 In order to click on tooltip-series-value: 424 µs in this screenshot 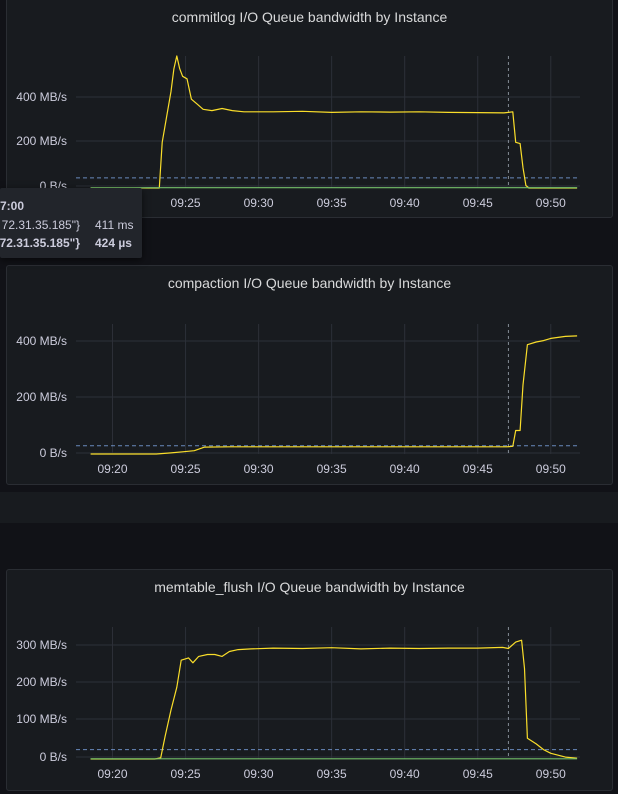, I will do `click(113, 243)`.